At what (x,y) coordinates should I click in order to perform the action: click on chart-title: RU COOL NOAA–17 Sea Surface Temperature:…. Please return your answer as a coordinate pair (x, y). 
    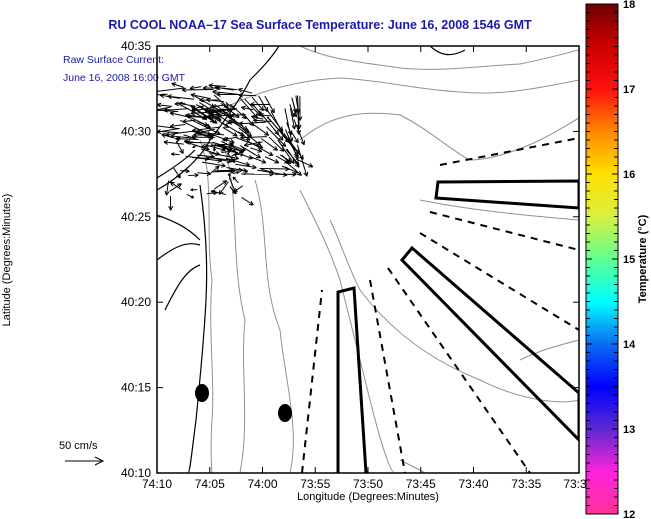
    Looking at the image, I should click on (320, 25).